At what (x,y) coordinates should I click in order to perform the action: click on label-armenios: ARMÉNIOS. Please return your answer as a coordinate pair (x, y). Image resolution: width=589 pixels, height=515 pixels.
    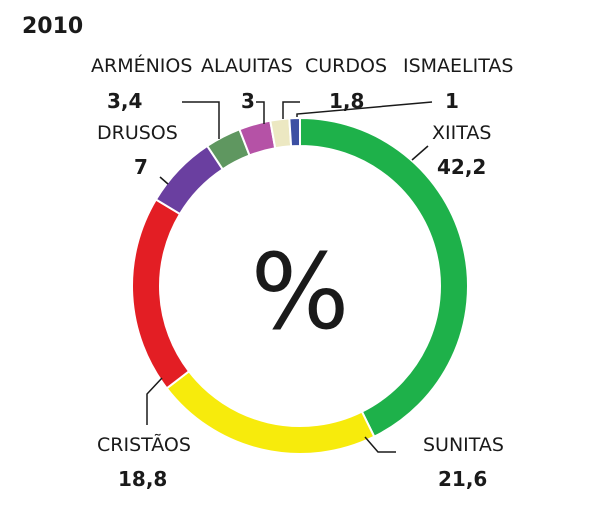
    Looking at the image, I should click on (141, 65).